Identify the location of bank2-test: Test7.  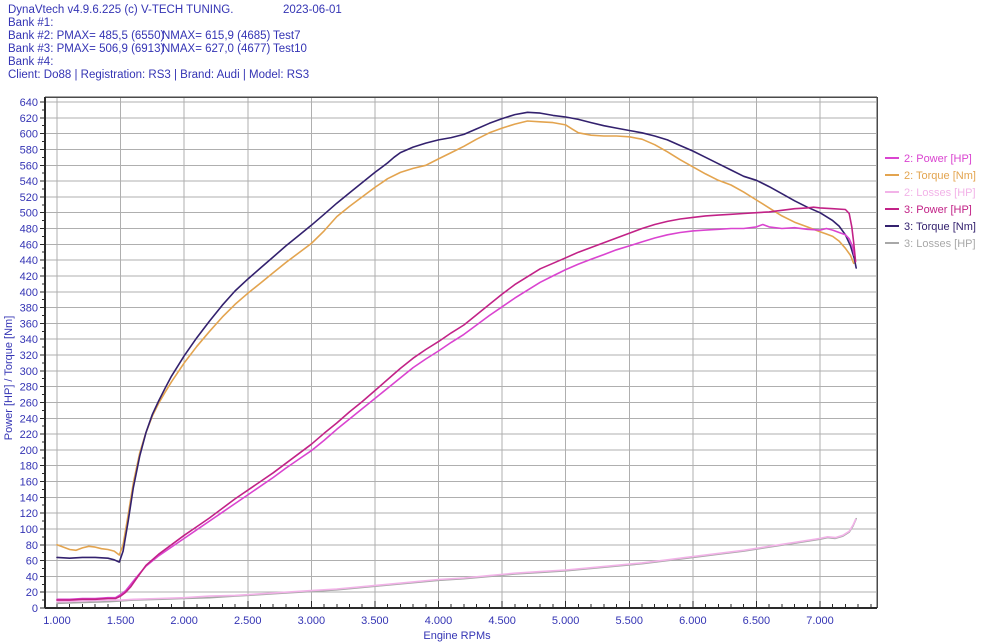
(287, 36).